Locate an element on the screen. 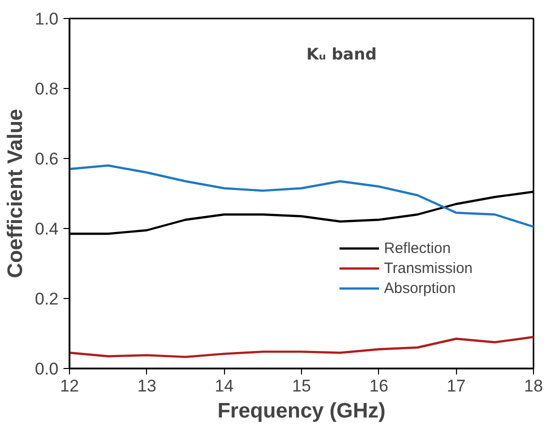 The width and height of the screenshot is (548, 425). text: Kᵤ band is located at coordinates (341, 54).